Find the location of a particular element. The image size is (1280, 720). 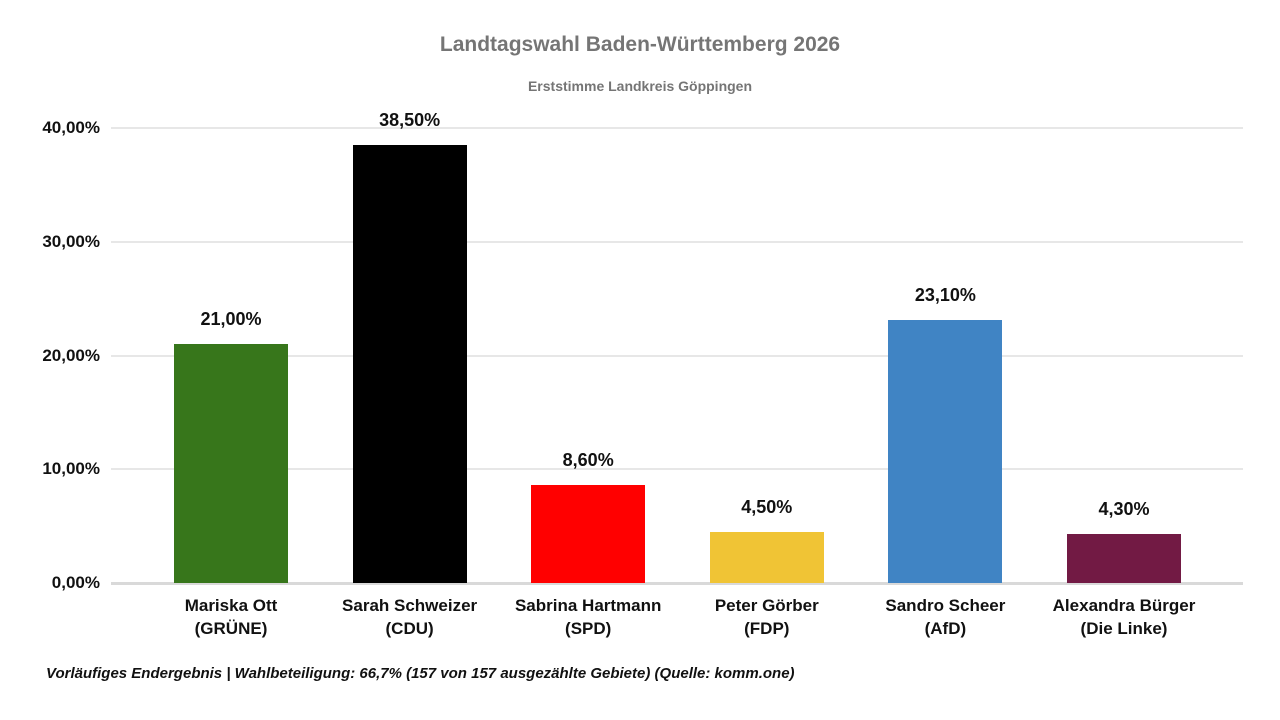

party-name: (Die Linke) is located at coordinates (1124, 628).